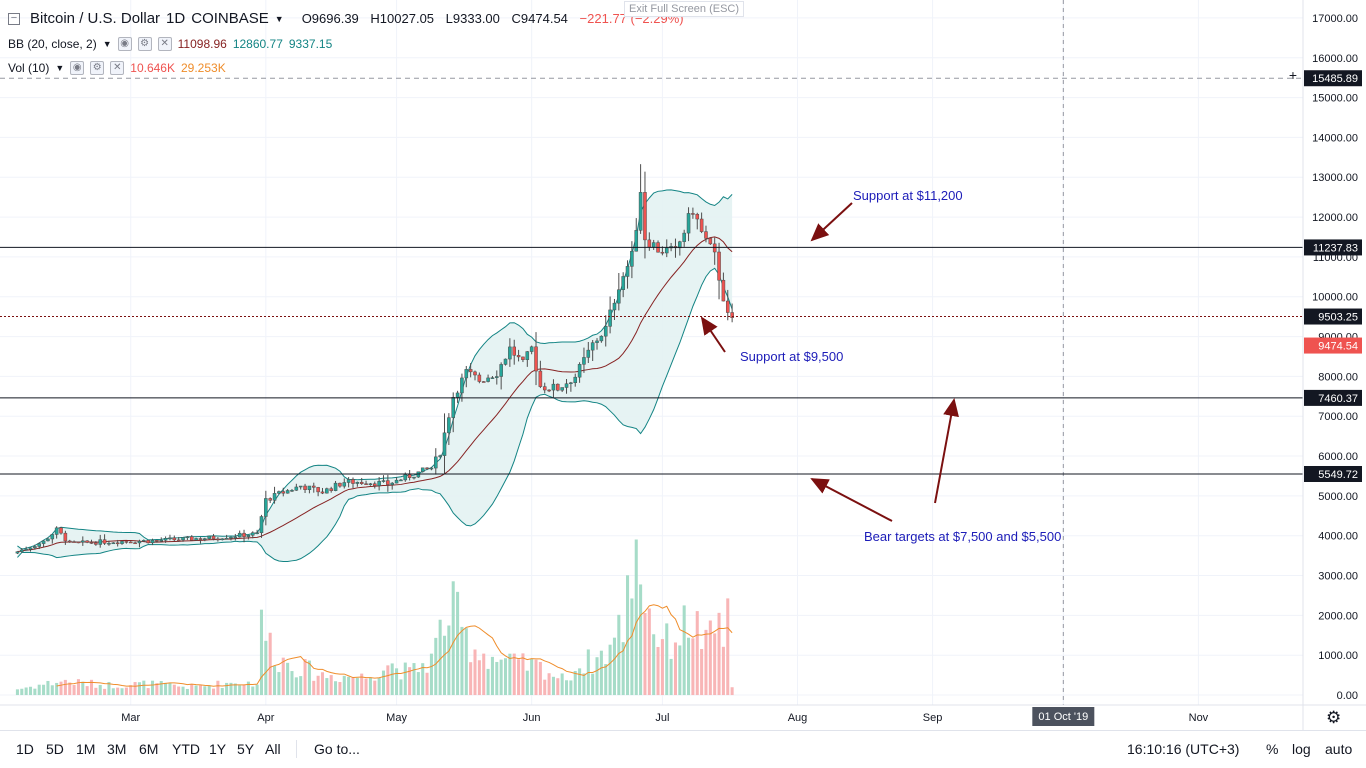 The height and width of the screenshot is (768, 1366). Describe the element at coordinates (117, 749) in the screenshot. I see `range-3m: 3M` at that location.